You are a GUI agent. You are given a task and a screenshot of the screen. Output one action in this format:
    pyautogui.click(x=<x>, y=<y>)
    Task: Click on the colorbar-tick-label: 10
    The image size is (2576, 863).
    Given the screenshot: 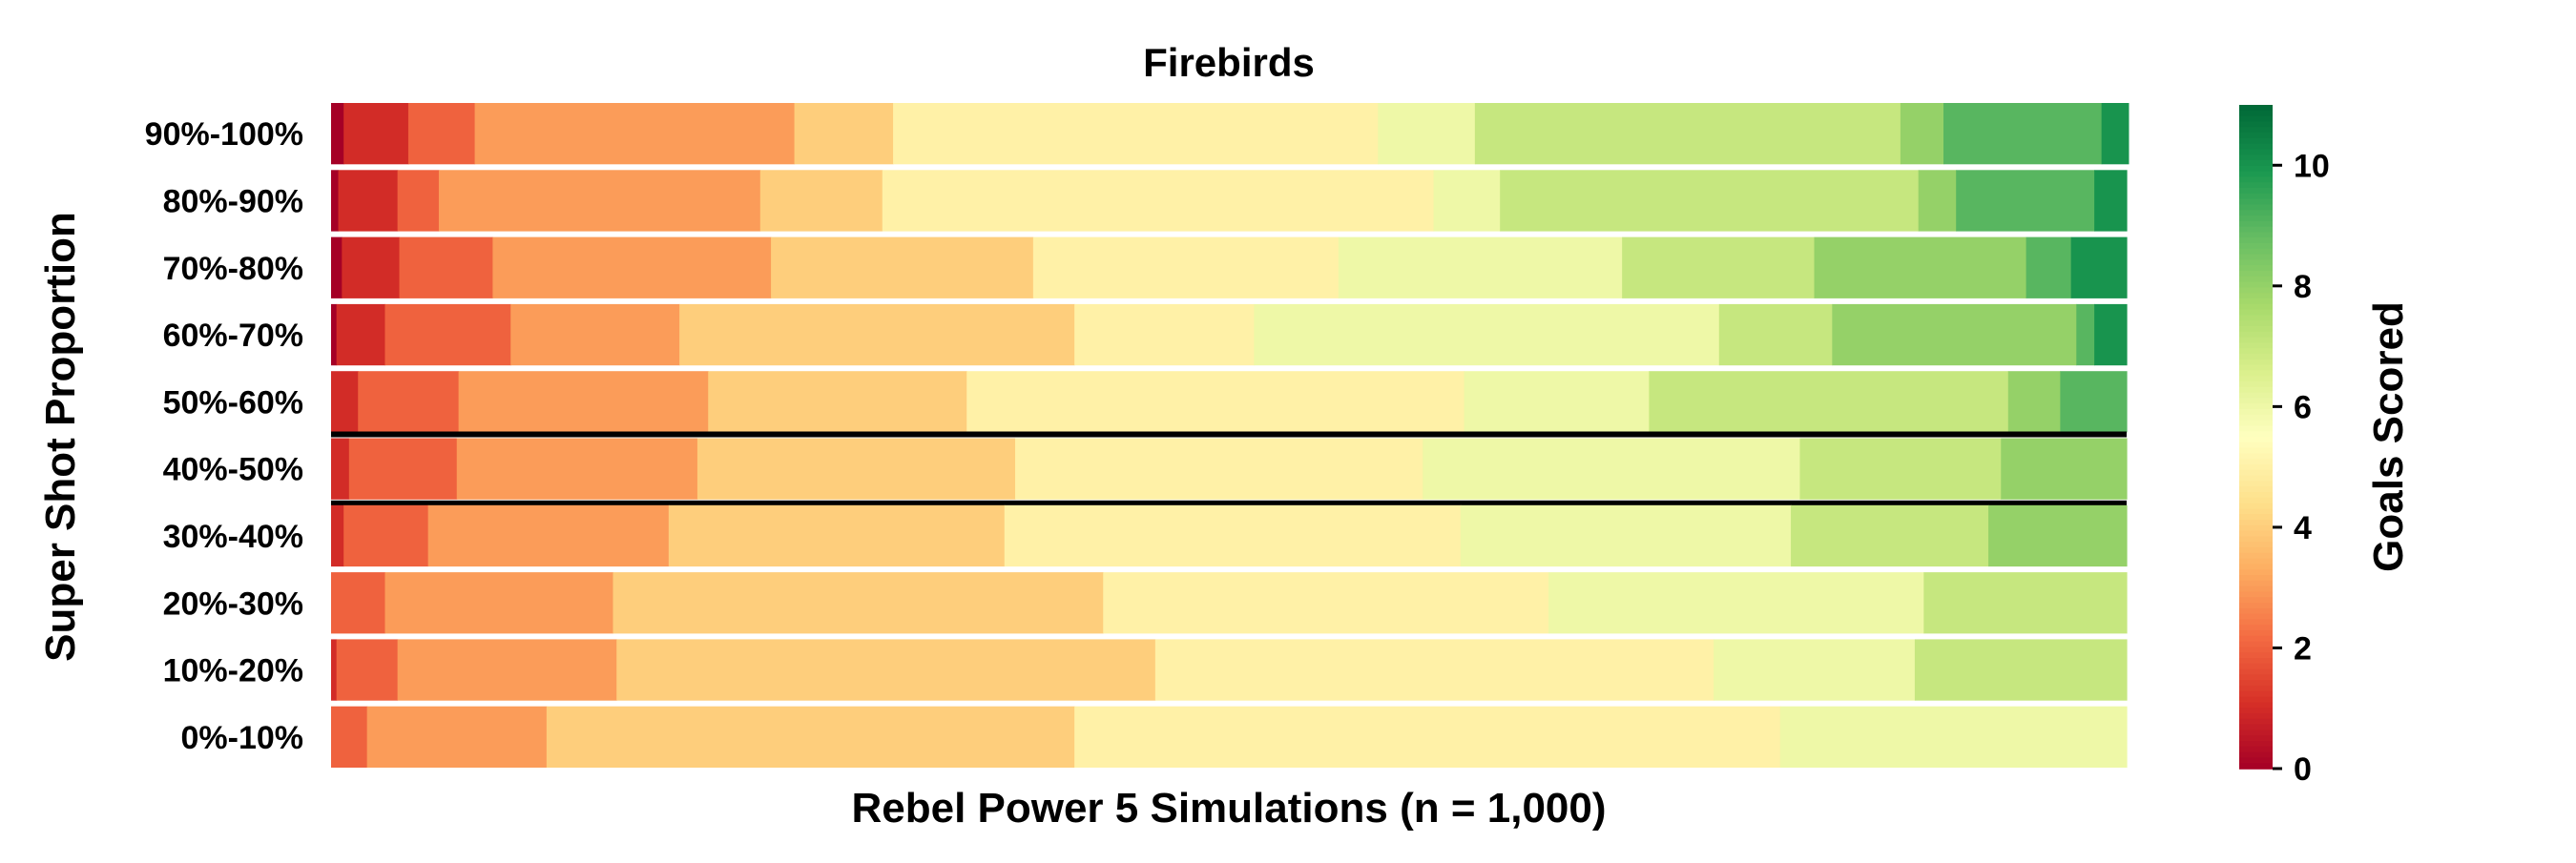 What is the action you would take?
    pyautogui.click(x=2312, y=166)
    